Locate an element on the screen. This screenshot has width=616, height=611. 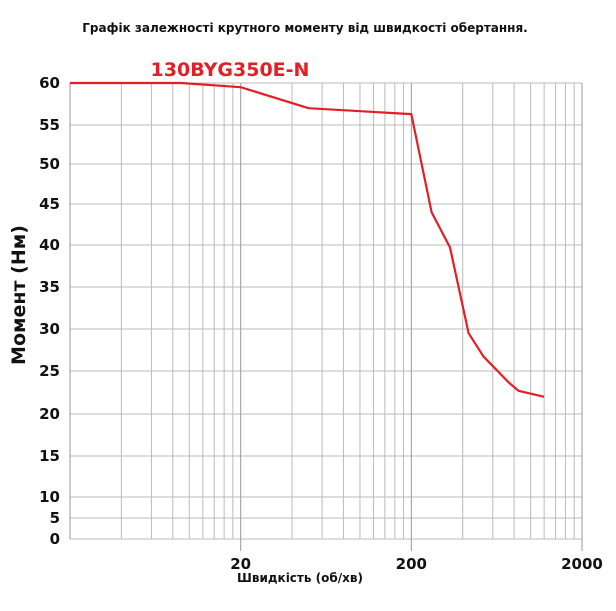
x-tick-label: 2000 is located at coordinates (582, 564).